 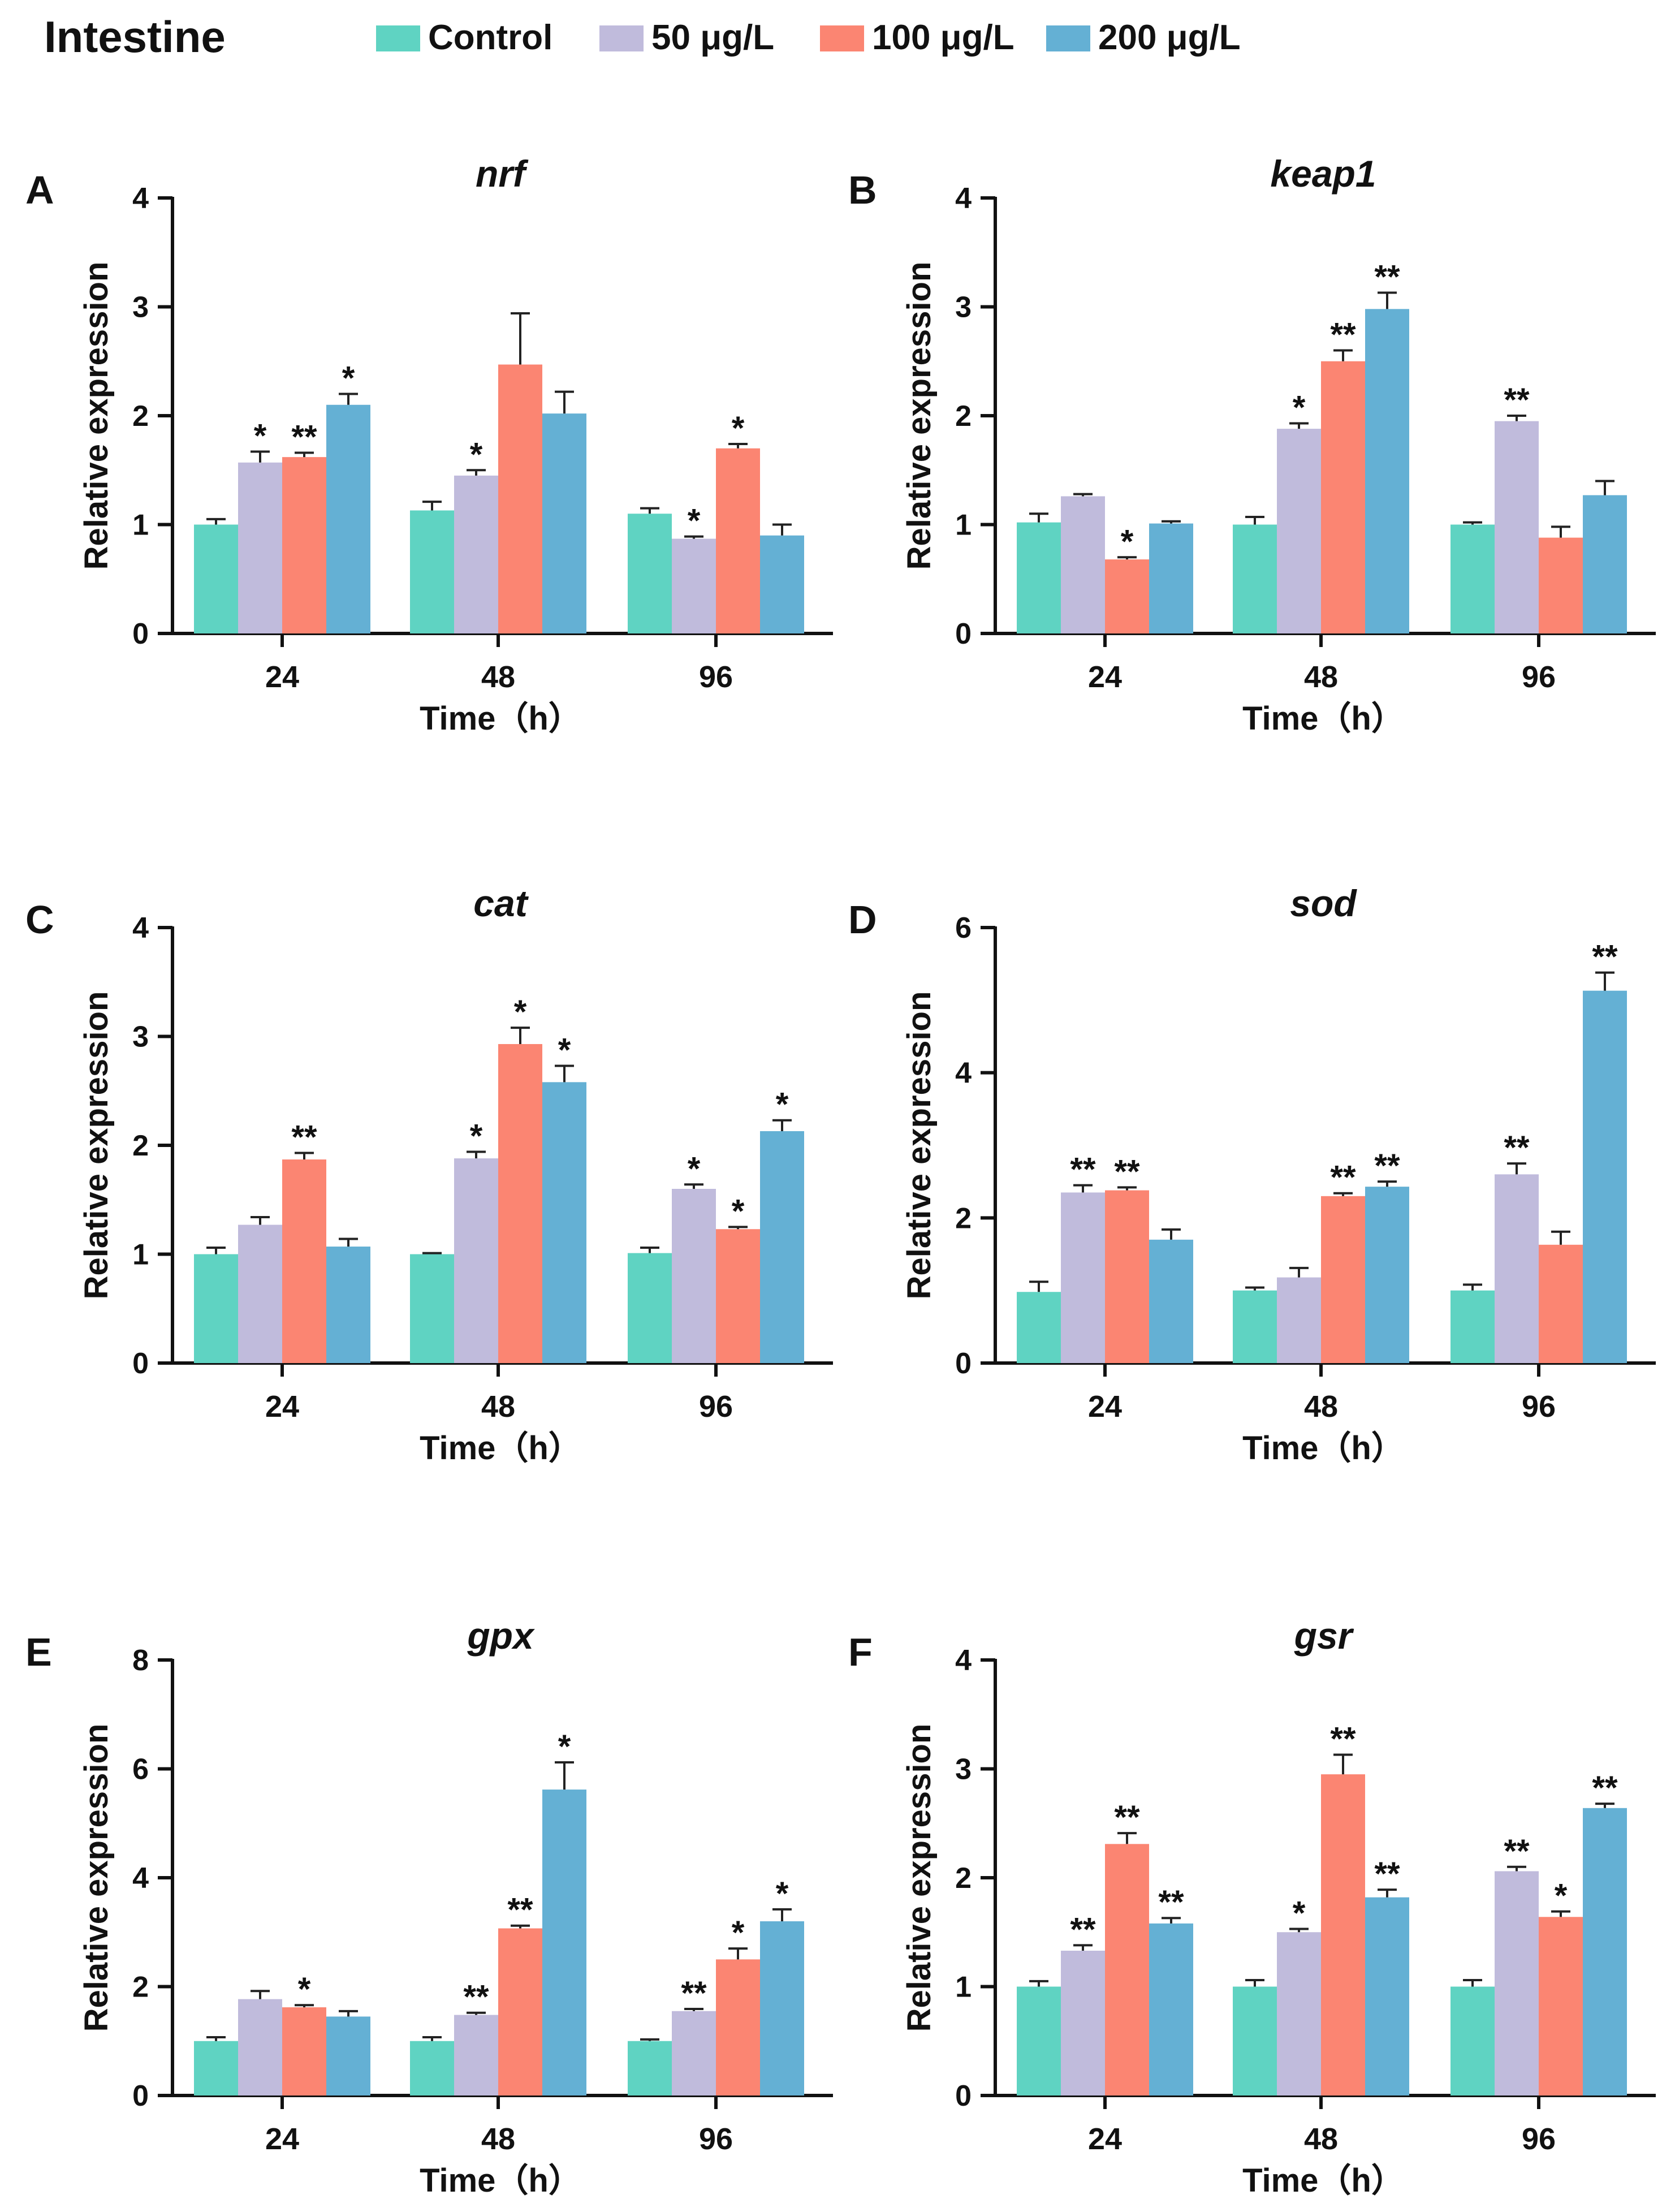 What do you see at coordinates (140, 634) in the screenshot?
I see `y-tick-label: 0` at bounding box center [140, 634].